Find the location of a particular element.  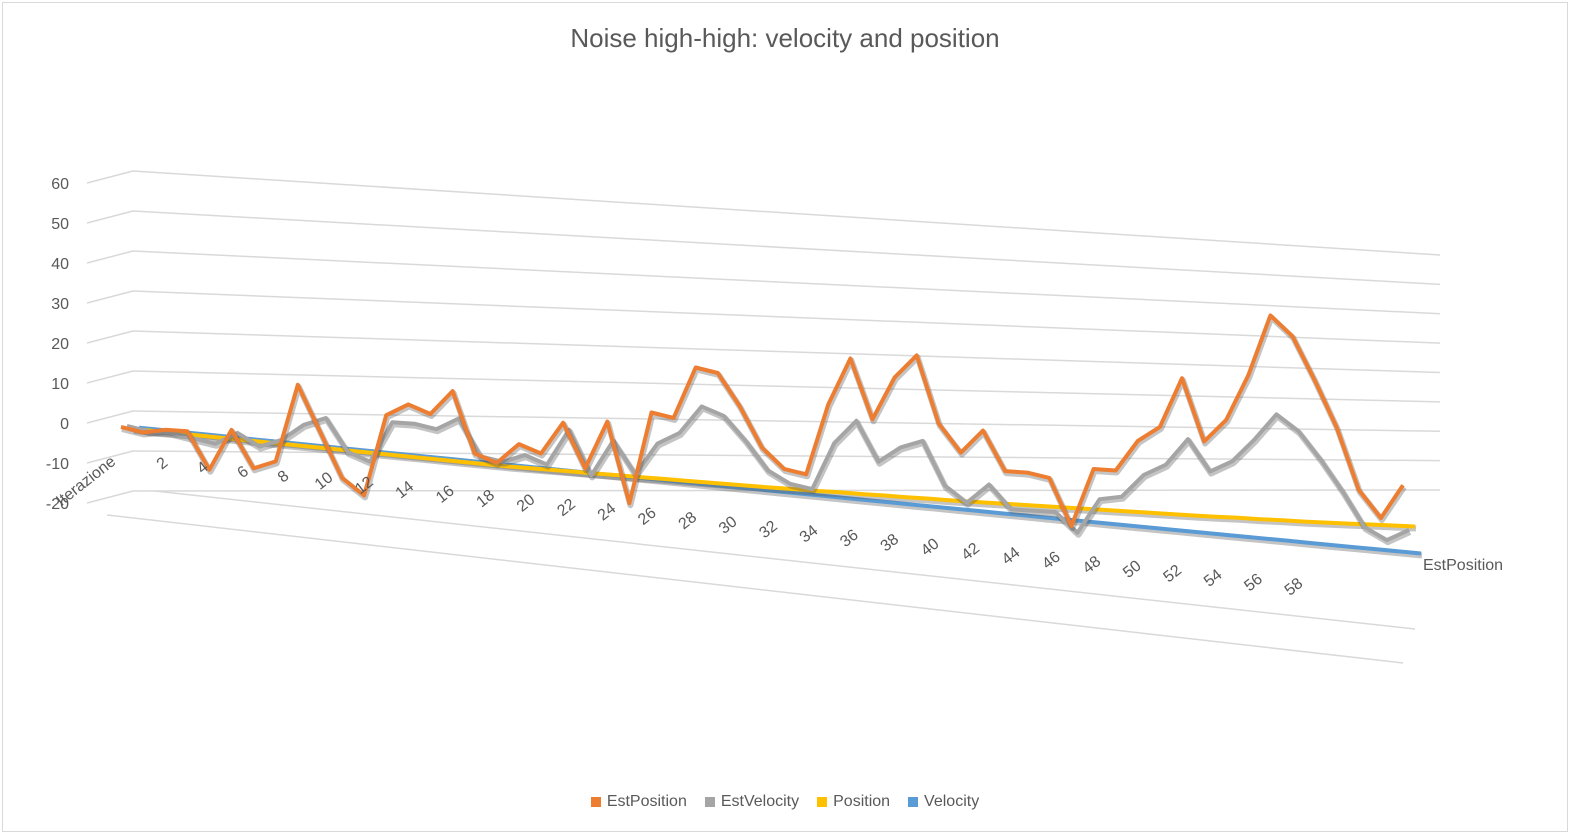

legend-item-position: Position is located at coordinates (853, 802).